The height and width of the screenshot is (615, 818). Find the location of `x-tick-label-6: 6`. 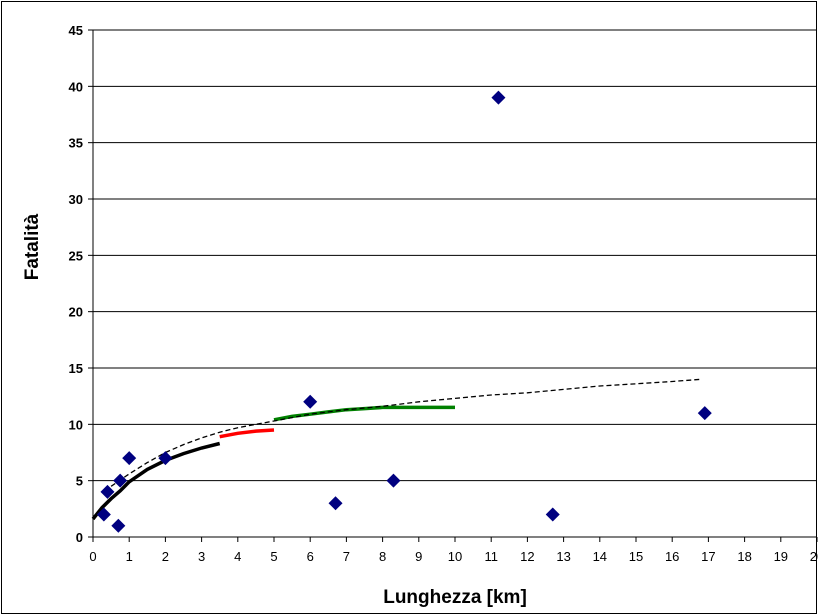

x-tick-label-6: 6 is located at coordinates (310, 556).